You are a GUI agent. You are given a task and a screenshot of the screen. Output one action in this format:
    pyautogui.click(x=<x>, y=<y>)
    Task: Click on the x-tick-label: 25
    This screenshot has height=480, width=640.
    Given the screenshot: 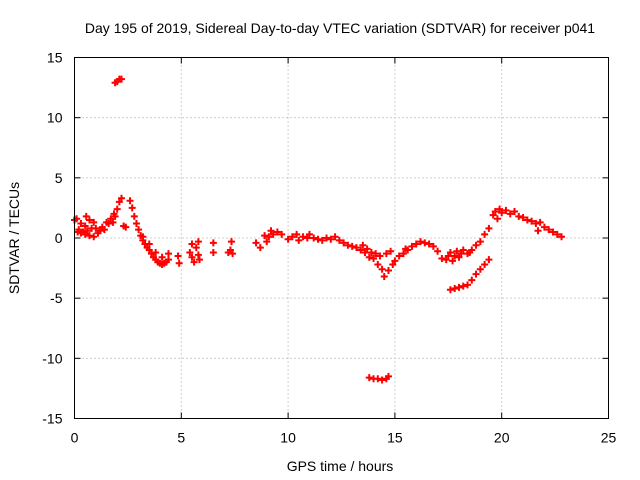 What is the action you would take?
    pyautogui.click(x=609, y=438)
    